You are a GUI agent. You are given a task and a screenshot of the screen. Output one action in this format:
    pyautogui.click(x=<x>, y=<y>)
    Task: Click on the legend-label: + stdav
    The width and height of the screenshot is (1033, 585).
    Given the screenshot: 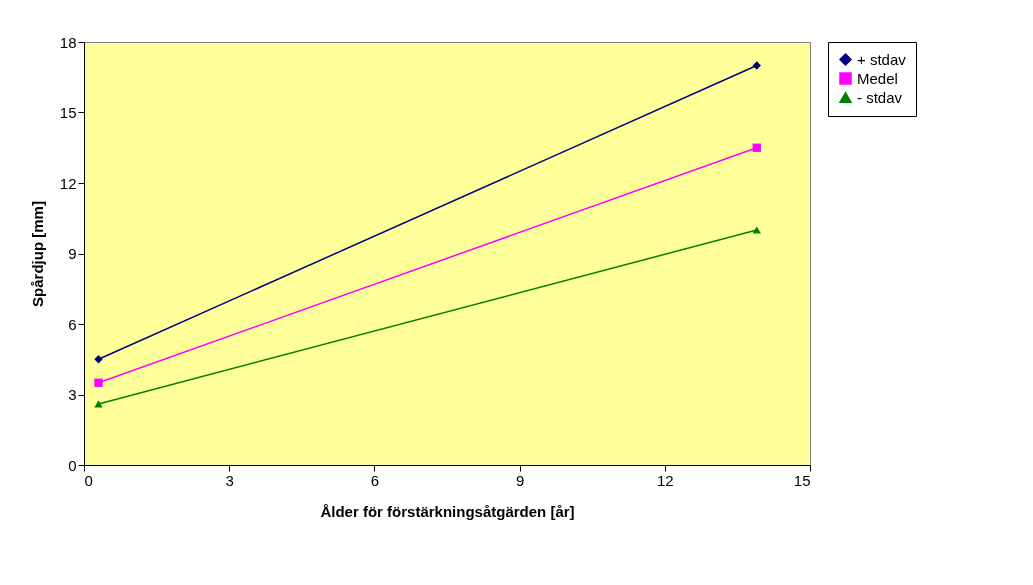 What is the action you would take?
    pyautogui.click(x=882, y=59)
    